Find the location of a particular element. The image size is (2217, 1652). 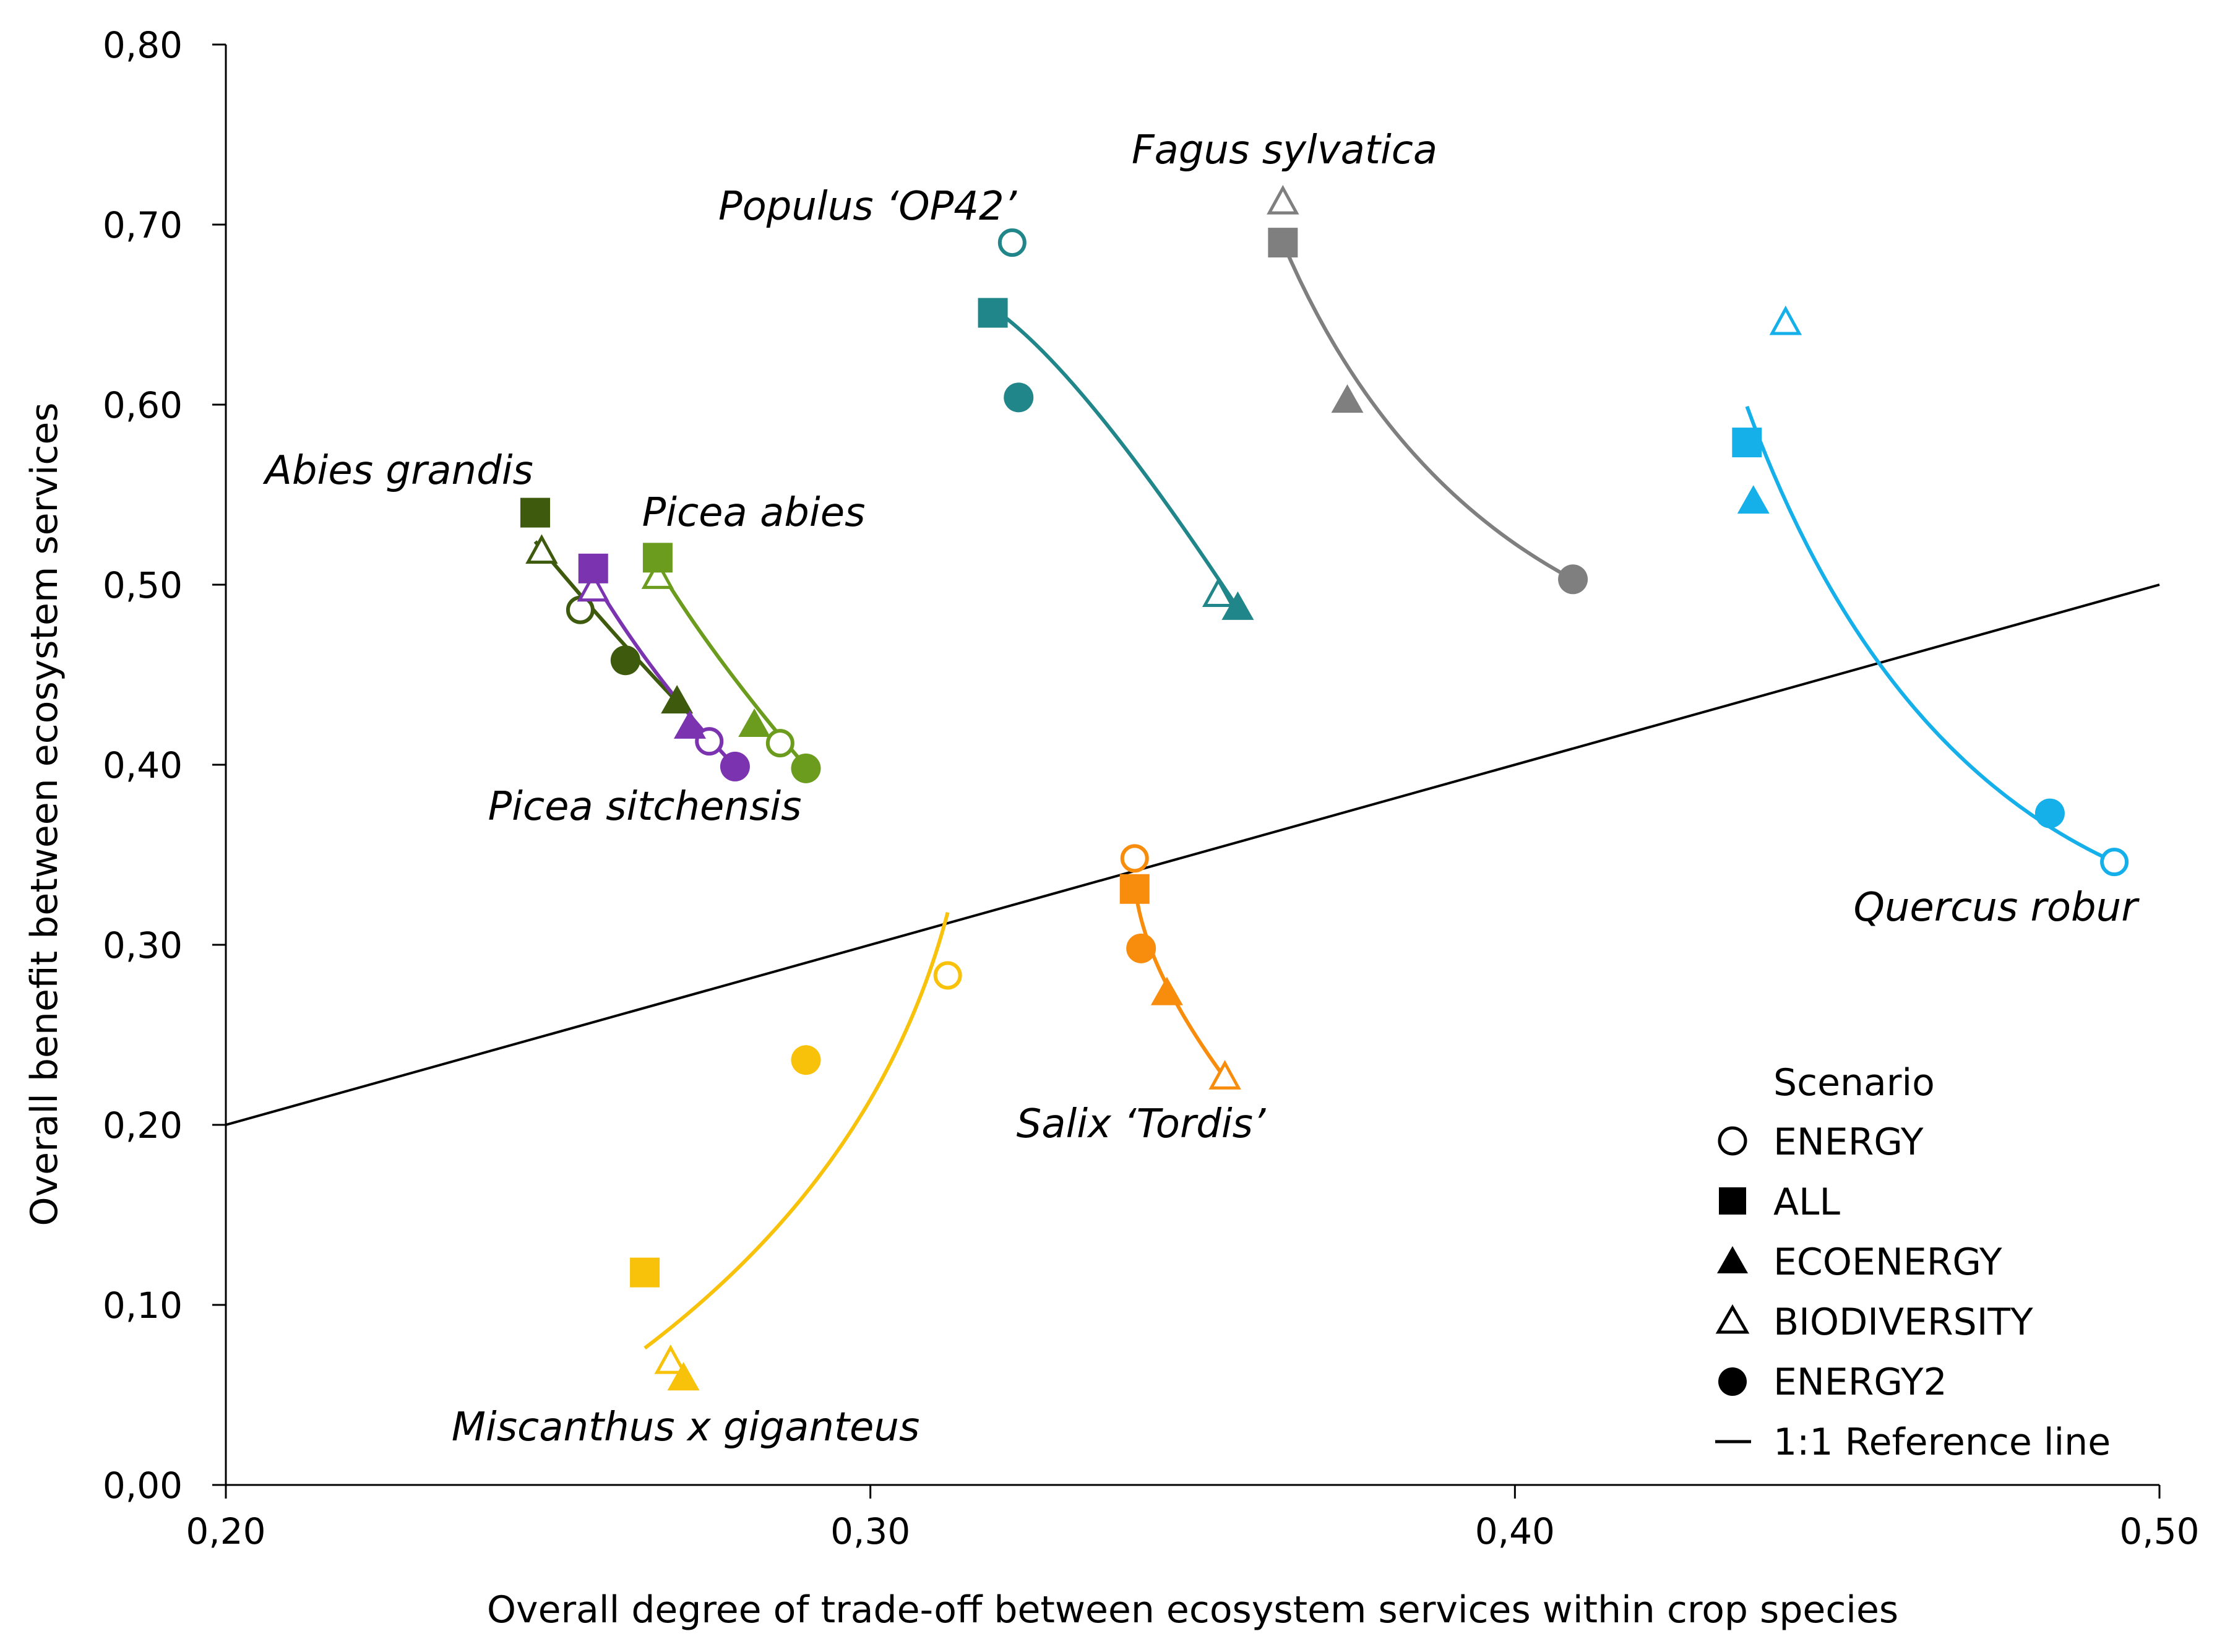

point-salix-tordis-ecoenergy is located at coordinates (1166, 991).